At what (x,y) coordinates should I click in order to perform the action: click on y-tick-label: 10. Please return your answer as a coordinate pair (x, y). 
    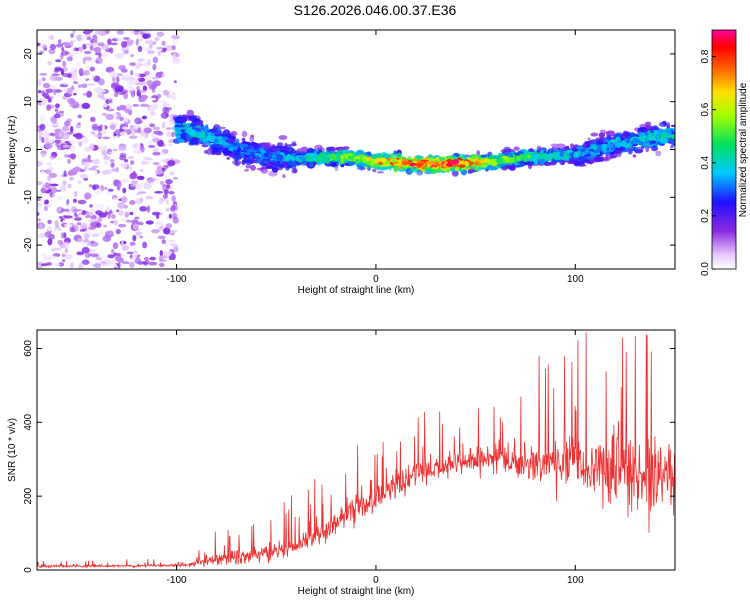
    Looking at the image, I should click on (28, 102).